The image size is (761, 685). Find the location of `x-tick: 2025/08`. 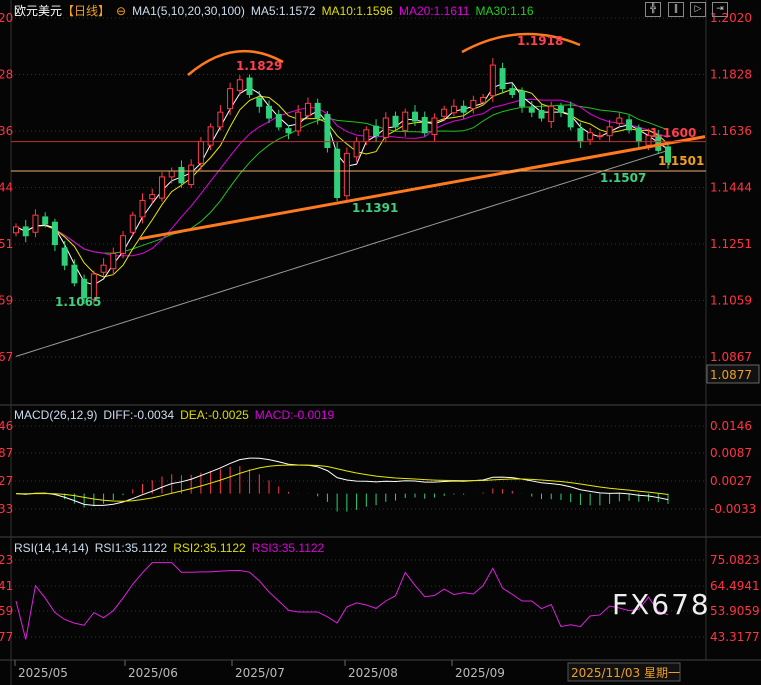

x-tick: 2025/08 is located at coordinates (373, 673).